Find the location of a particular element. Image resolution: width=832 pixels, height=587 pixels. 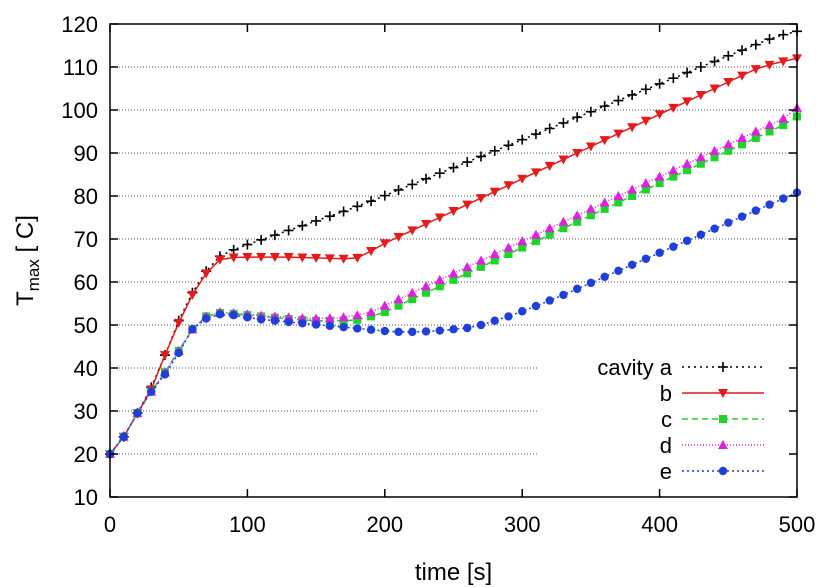

y-tick-label: 110 is located at coordinates (80, 67).